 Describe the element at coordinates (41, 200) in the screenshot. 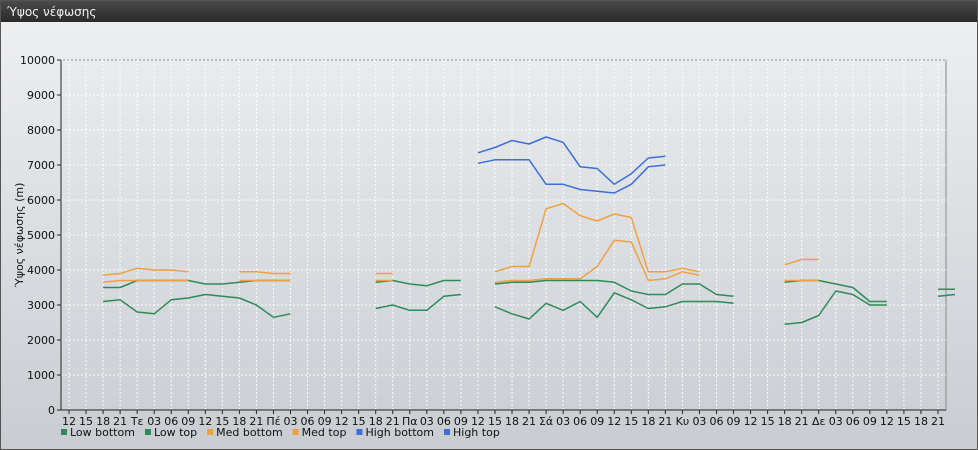

I see `y-tick-label: 6000` at that location.